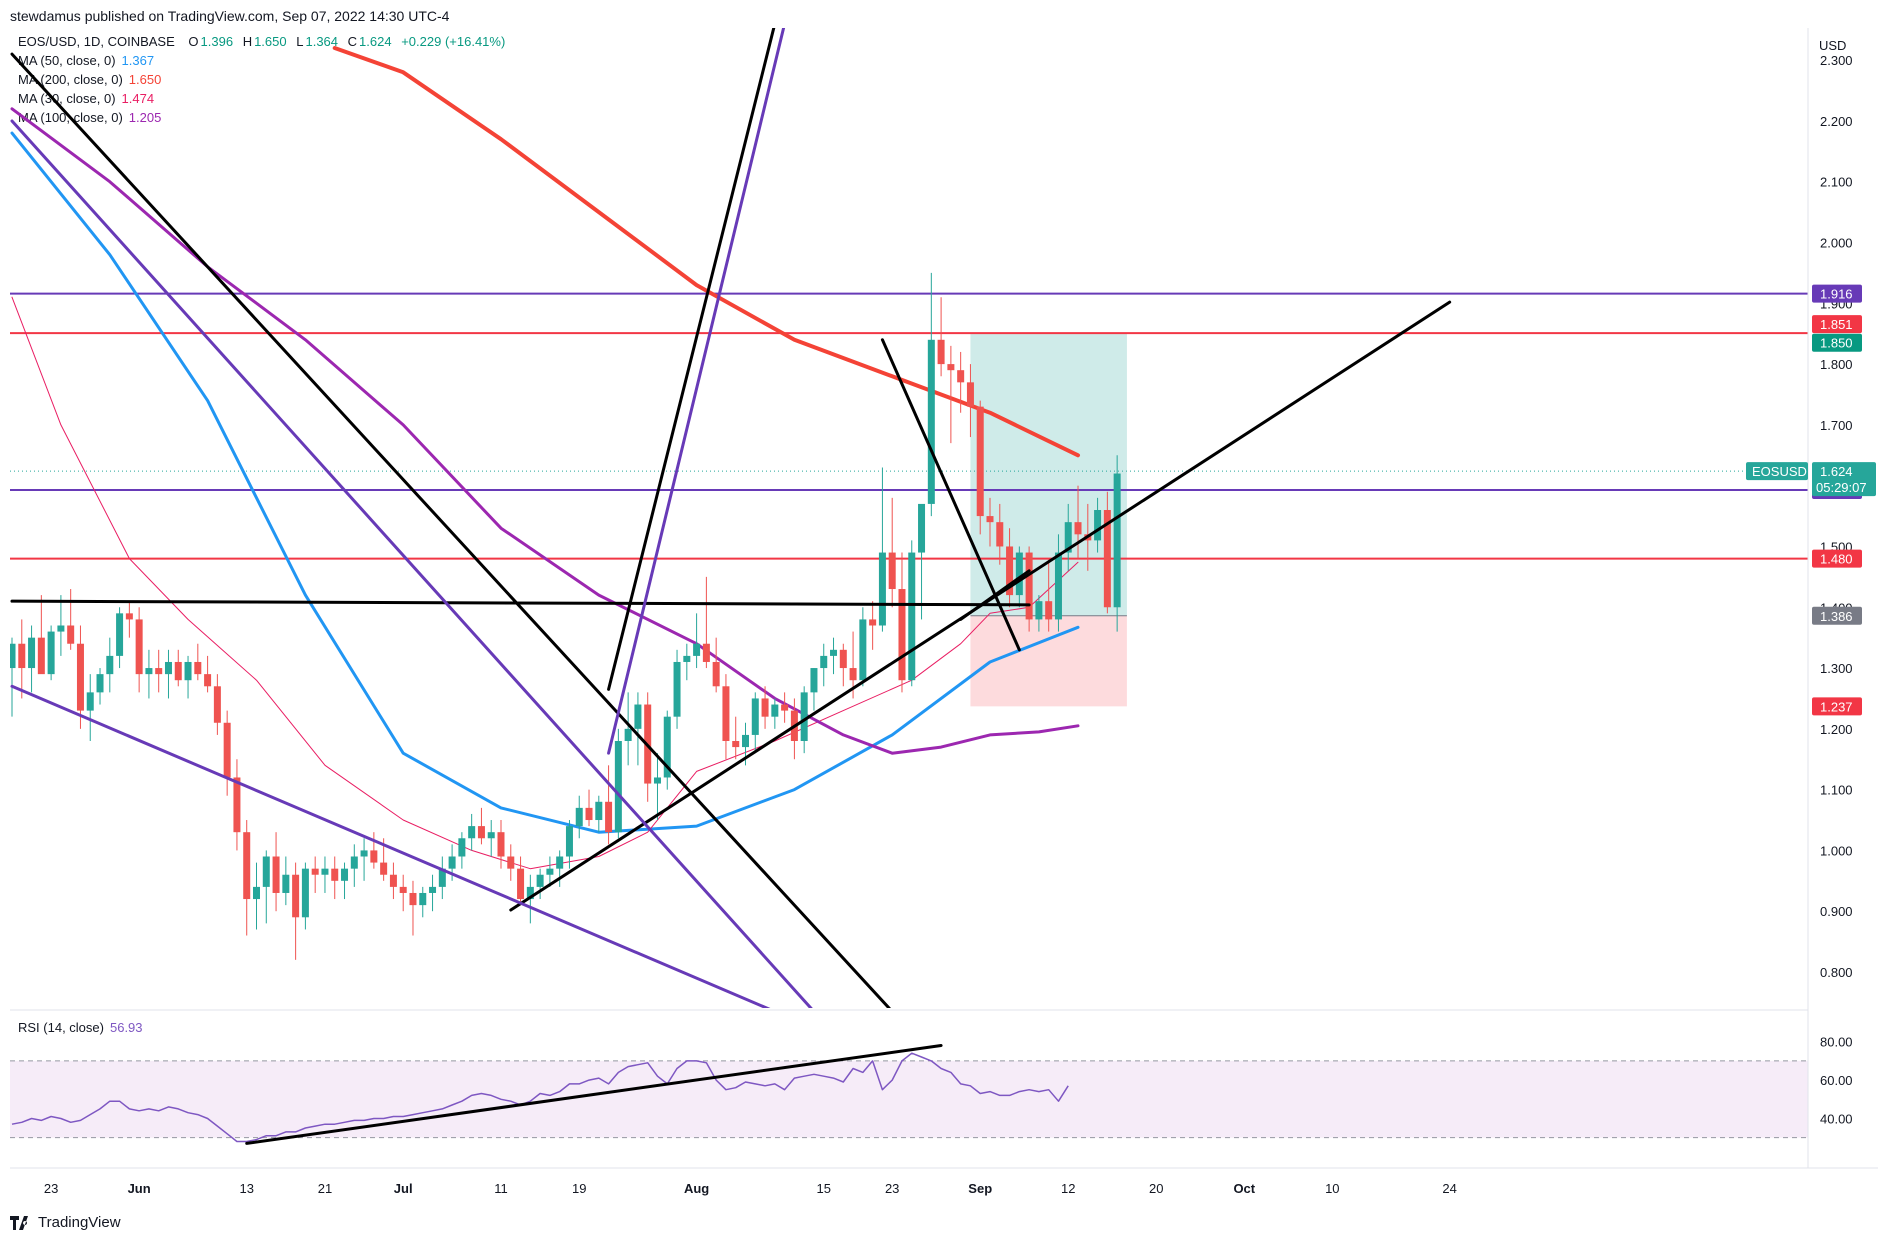 The height and width of the screenshot is (1242, 1893). What do you see at coordinates (1779, 471) in the screenshot?
I see `last-symbol-label: EOSUSD` at bounding box center [1779, 471].